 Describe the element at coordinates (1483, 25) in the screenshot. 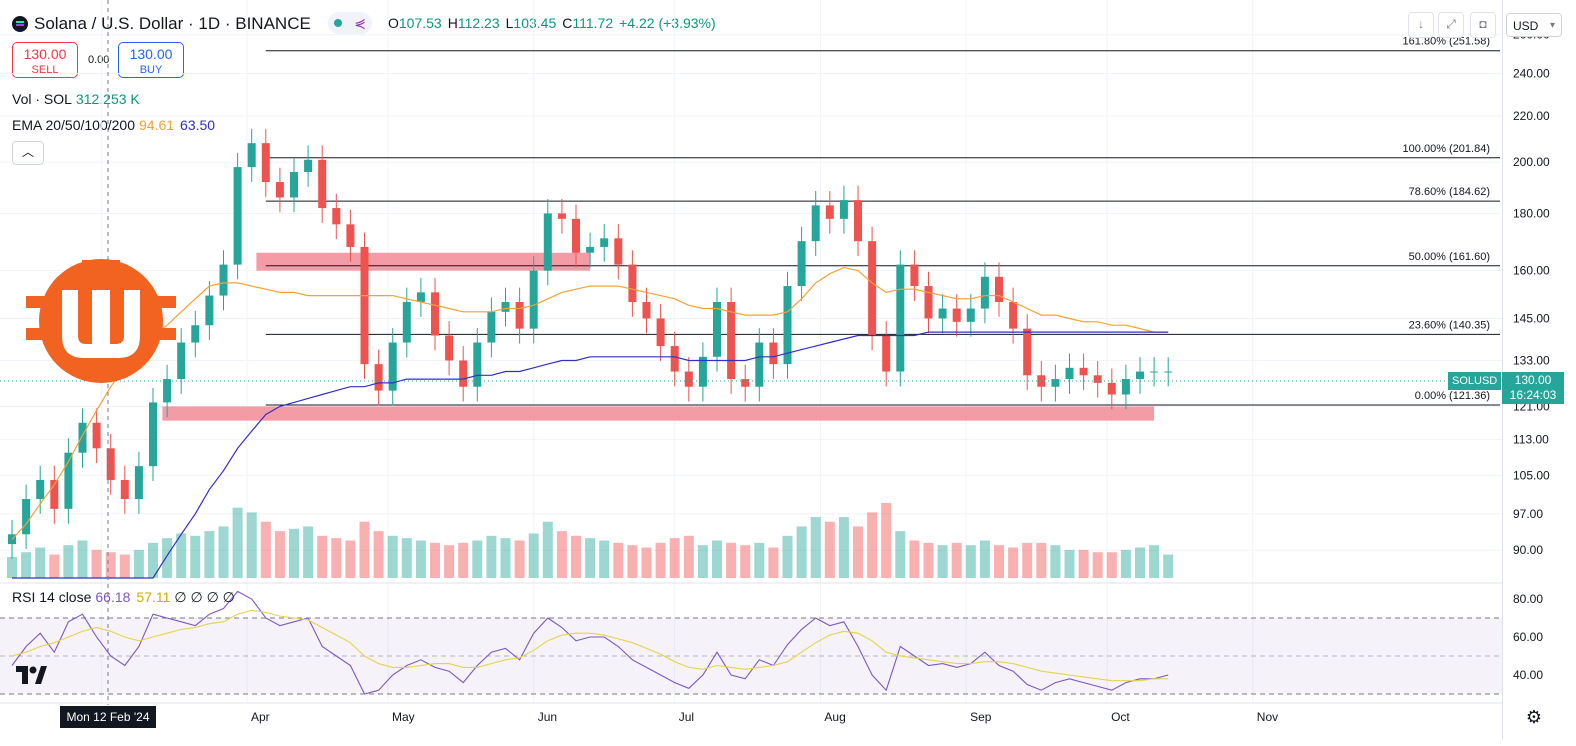

I see `camera-icon: ◘` at that location.